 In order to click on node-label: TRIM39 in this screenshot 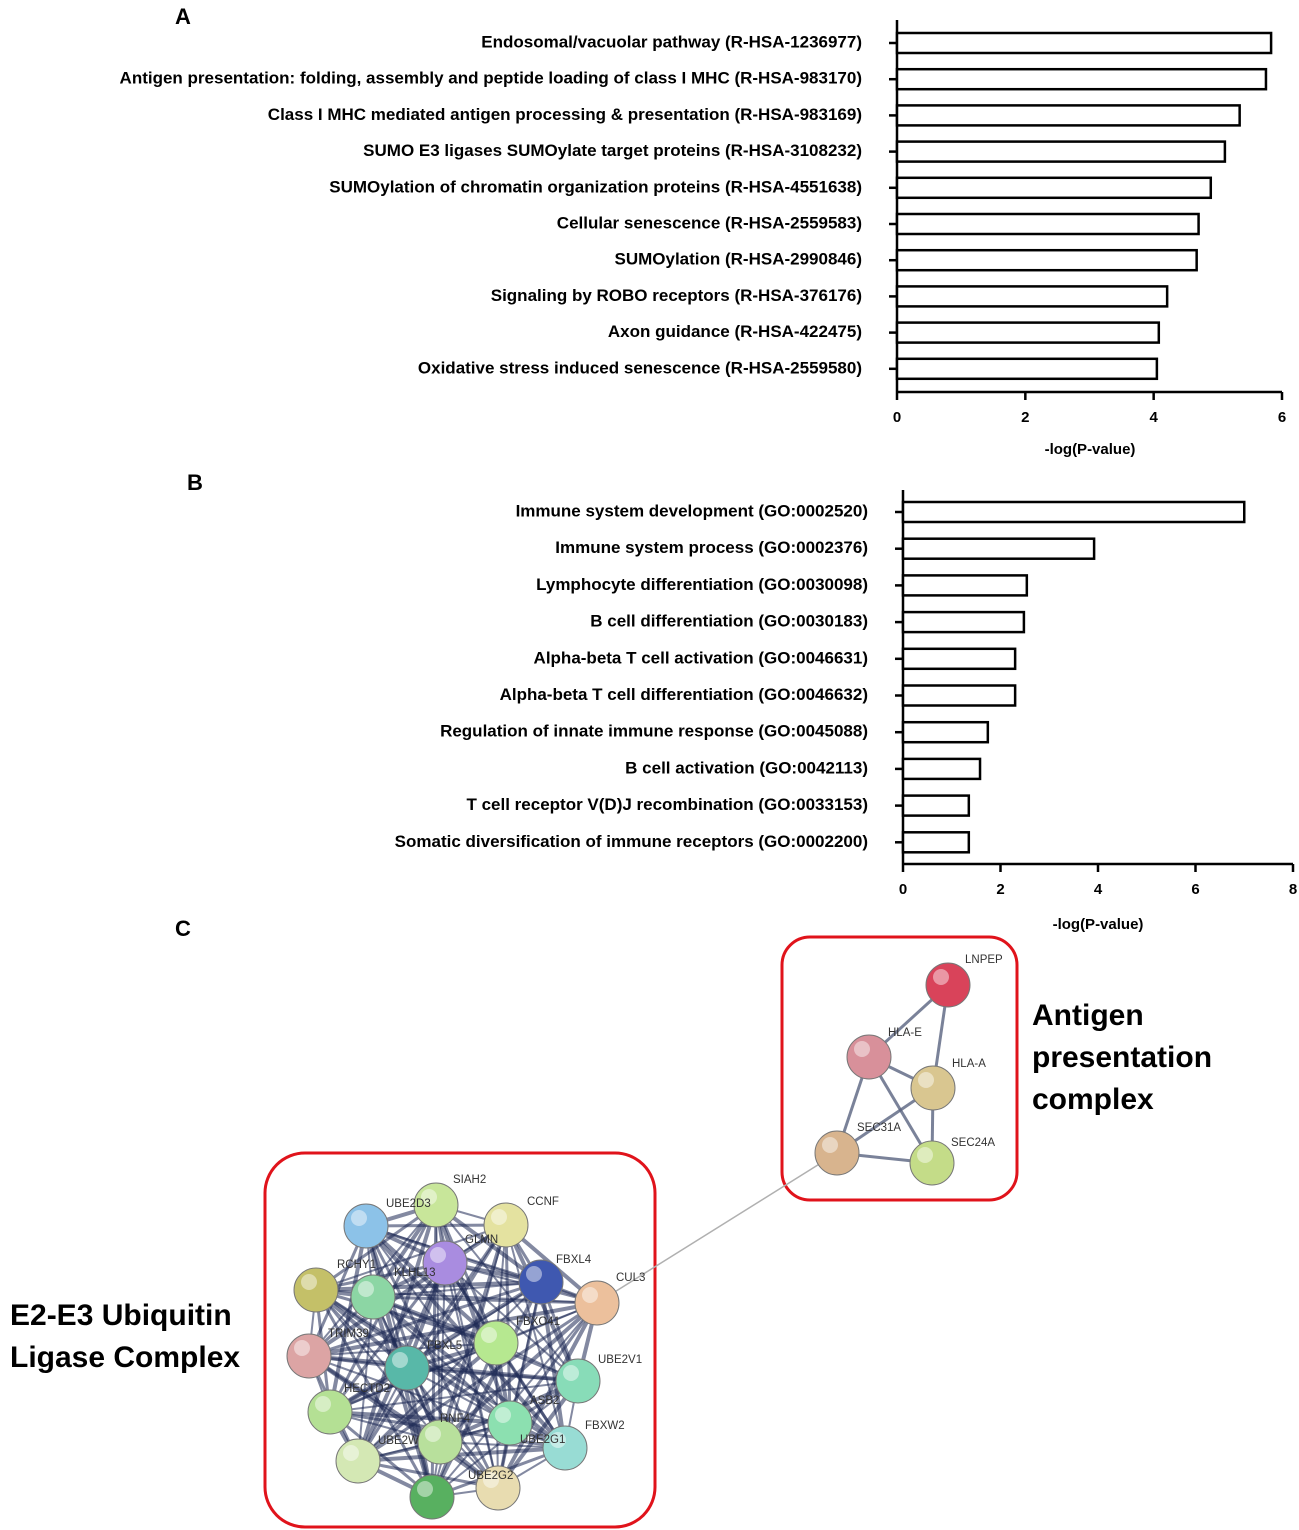, I will do `click(348, 1334)`.